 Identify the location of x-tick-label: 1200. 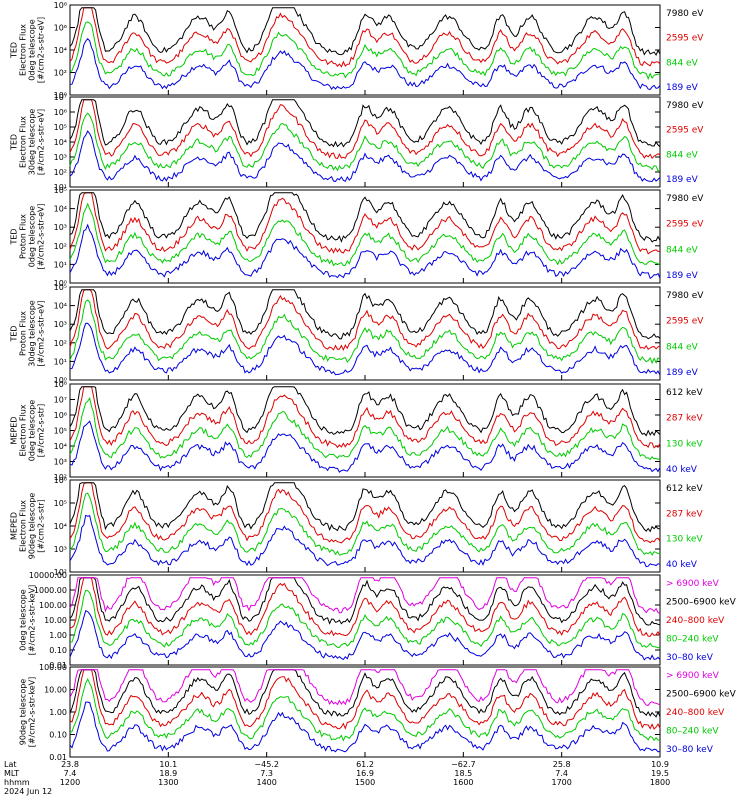
(70, 782).